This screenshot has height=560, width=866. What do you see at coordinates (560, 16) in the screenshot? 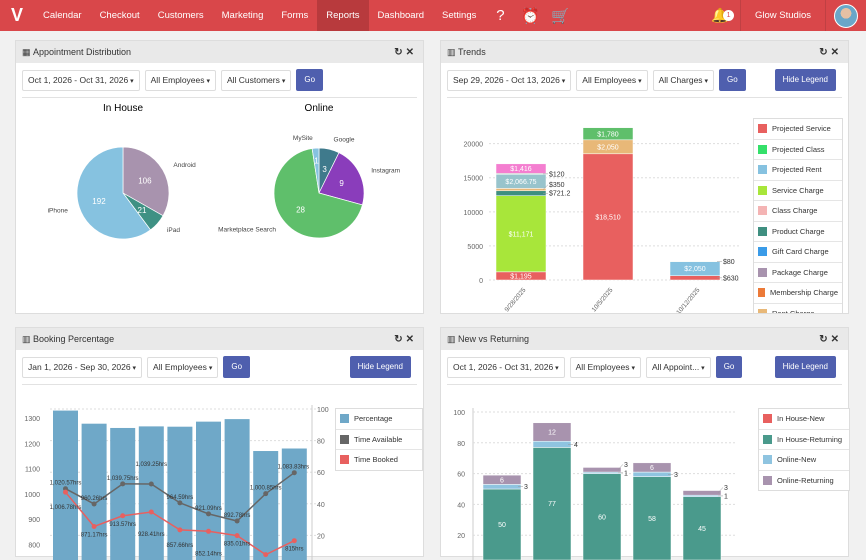
I see `cart-icon: 🛒` at bounding box center [560, 16].